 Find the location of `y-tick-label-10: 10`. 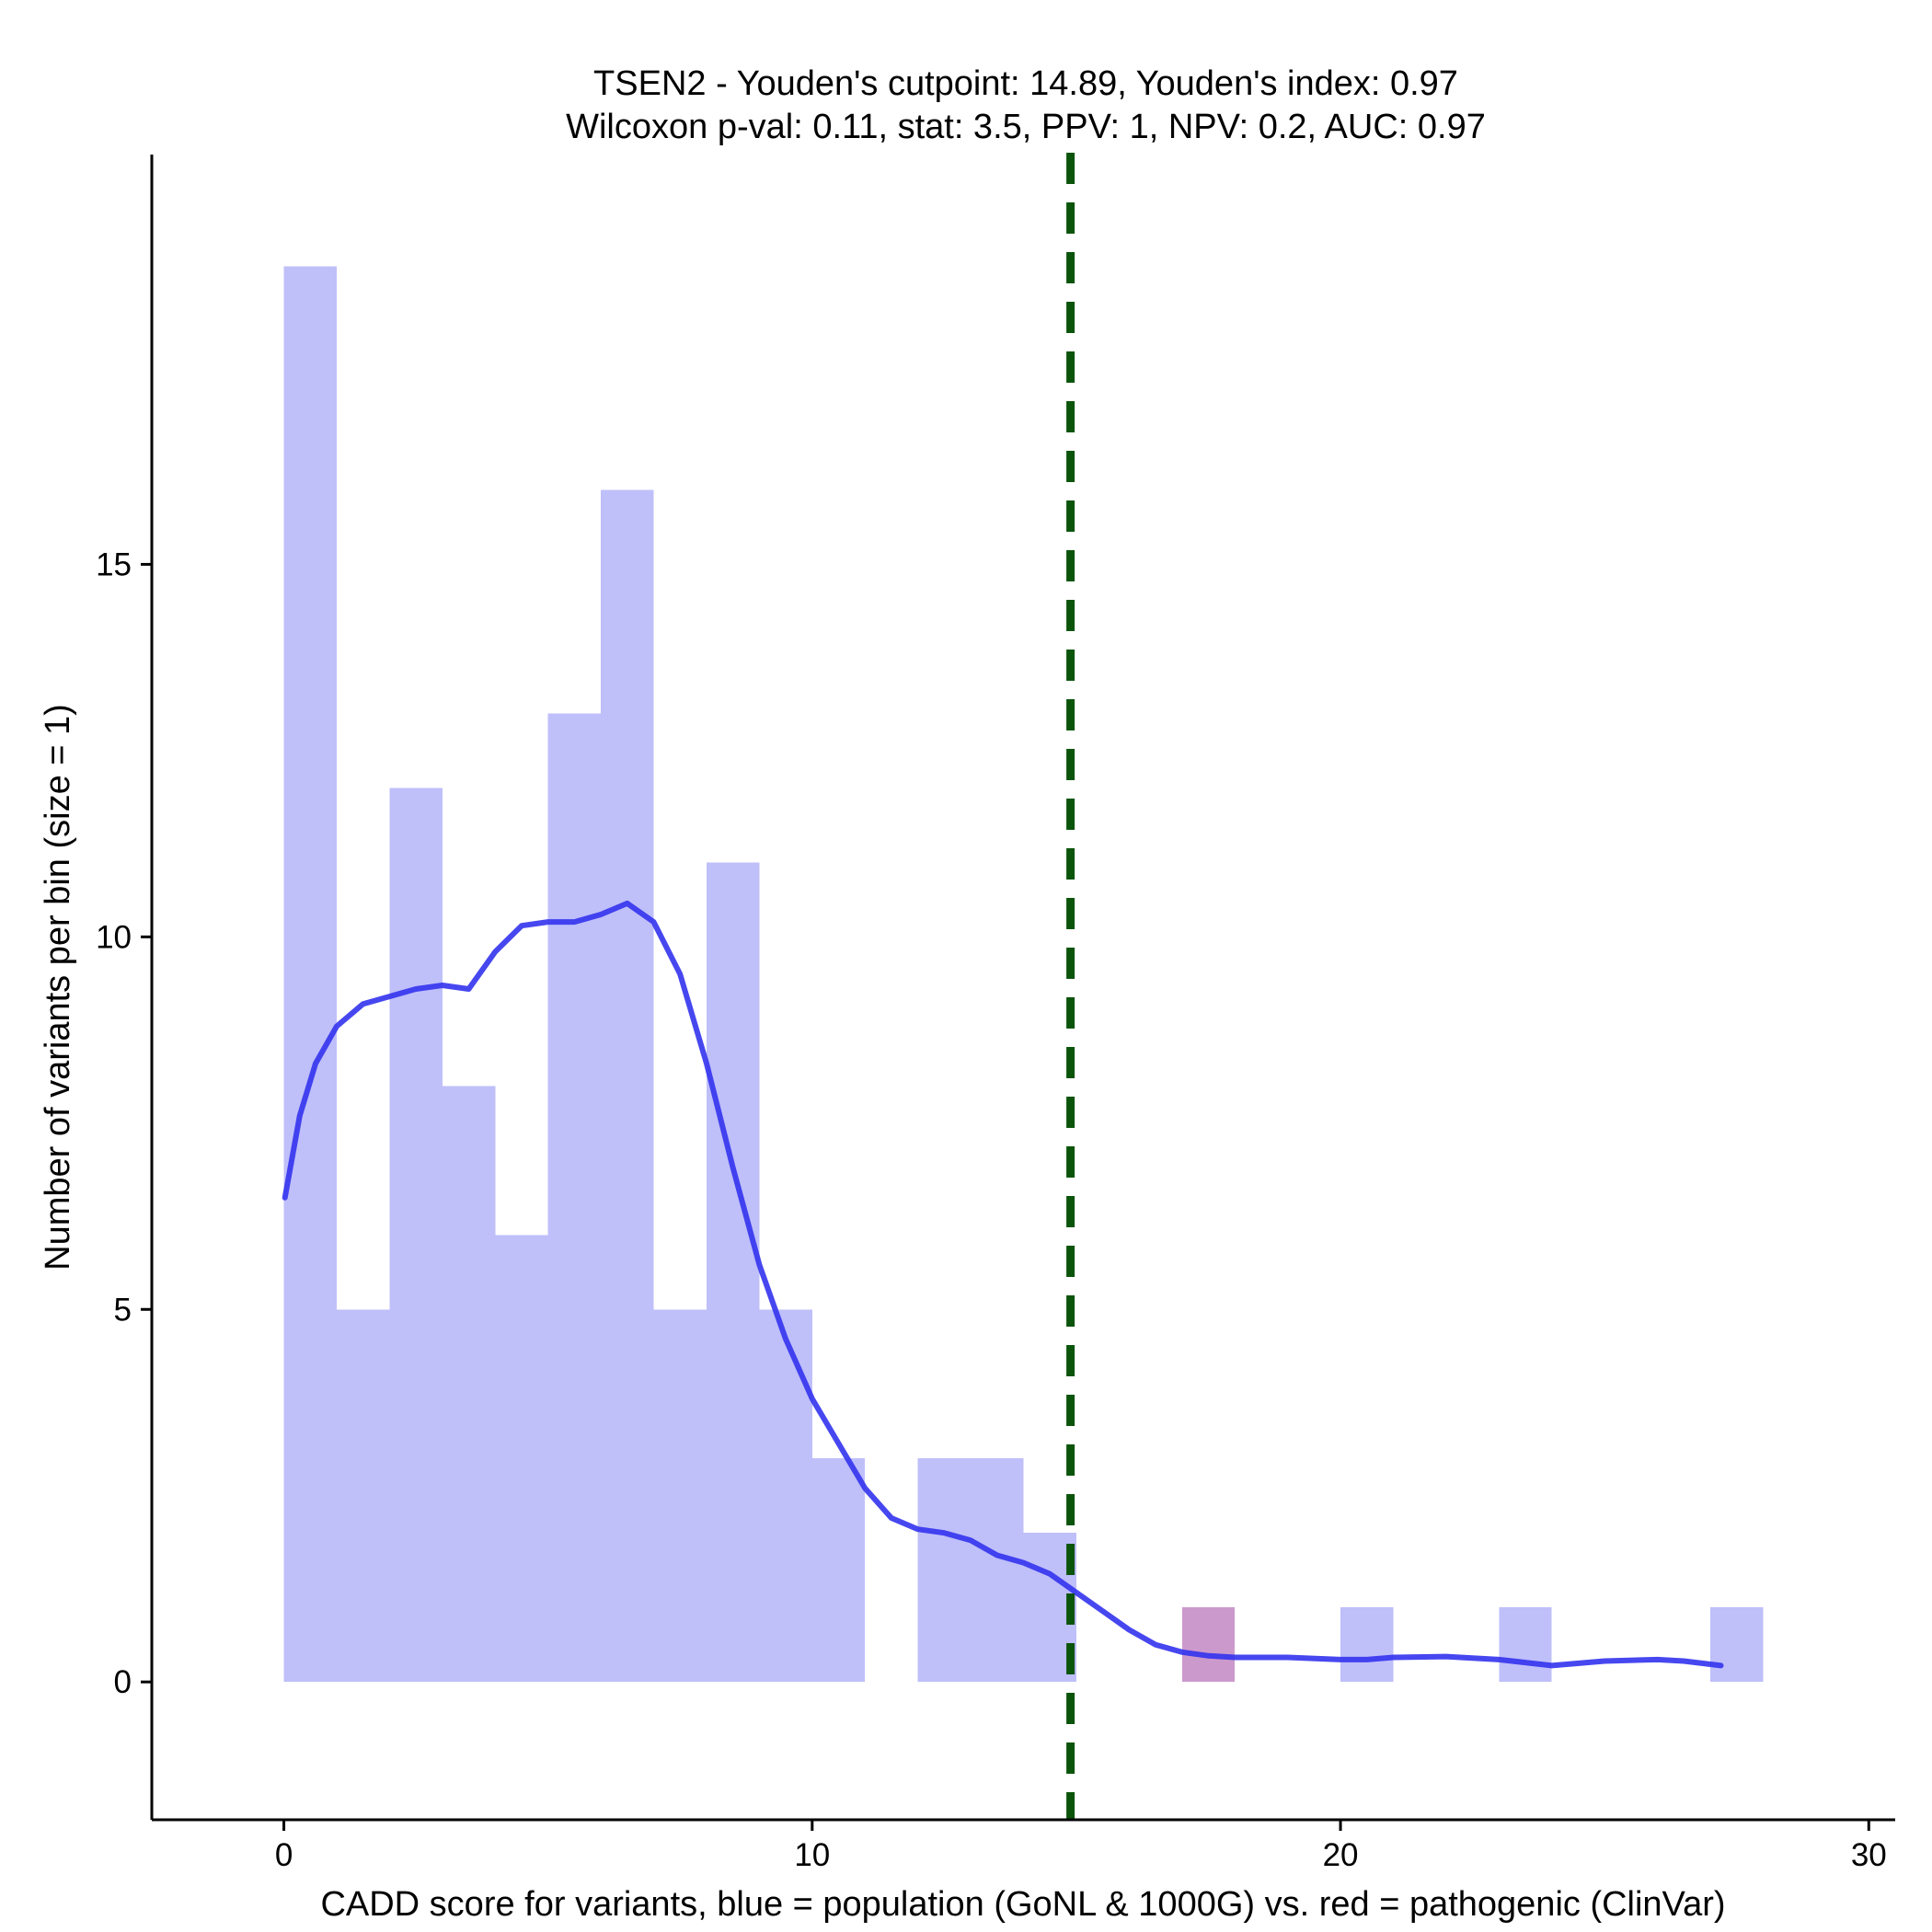

y-tick-label-10: 10 is located at coordinates (114, 937).